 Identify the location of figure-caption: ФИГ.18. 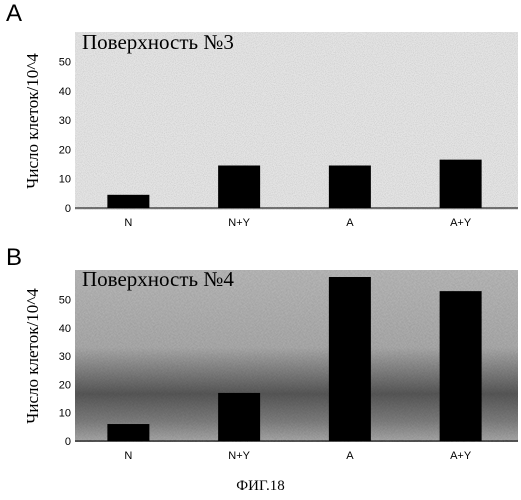
(260, 486).